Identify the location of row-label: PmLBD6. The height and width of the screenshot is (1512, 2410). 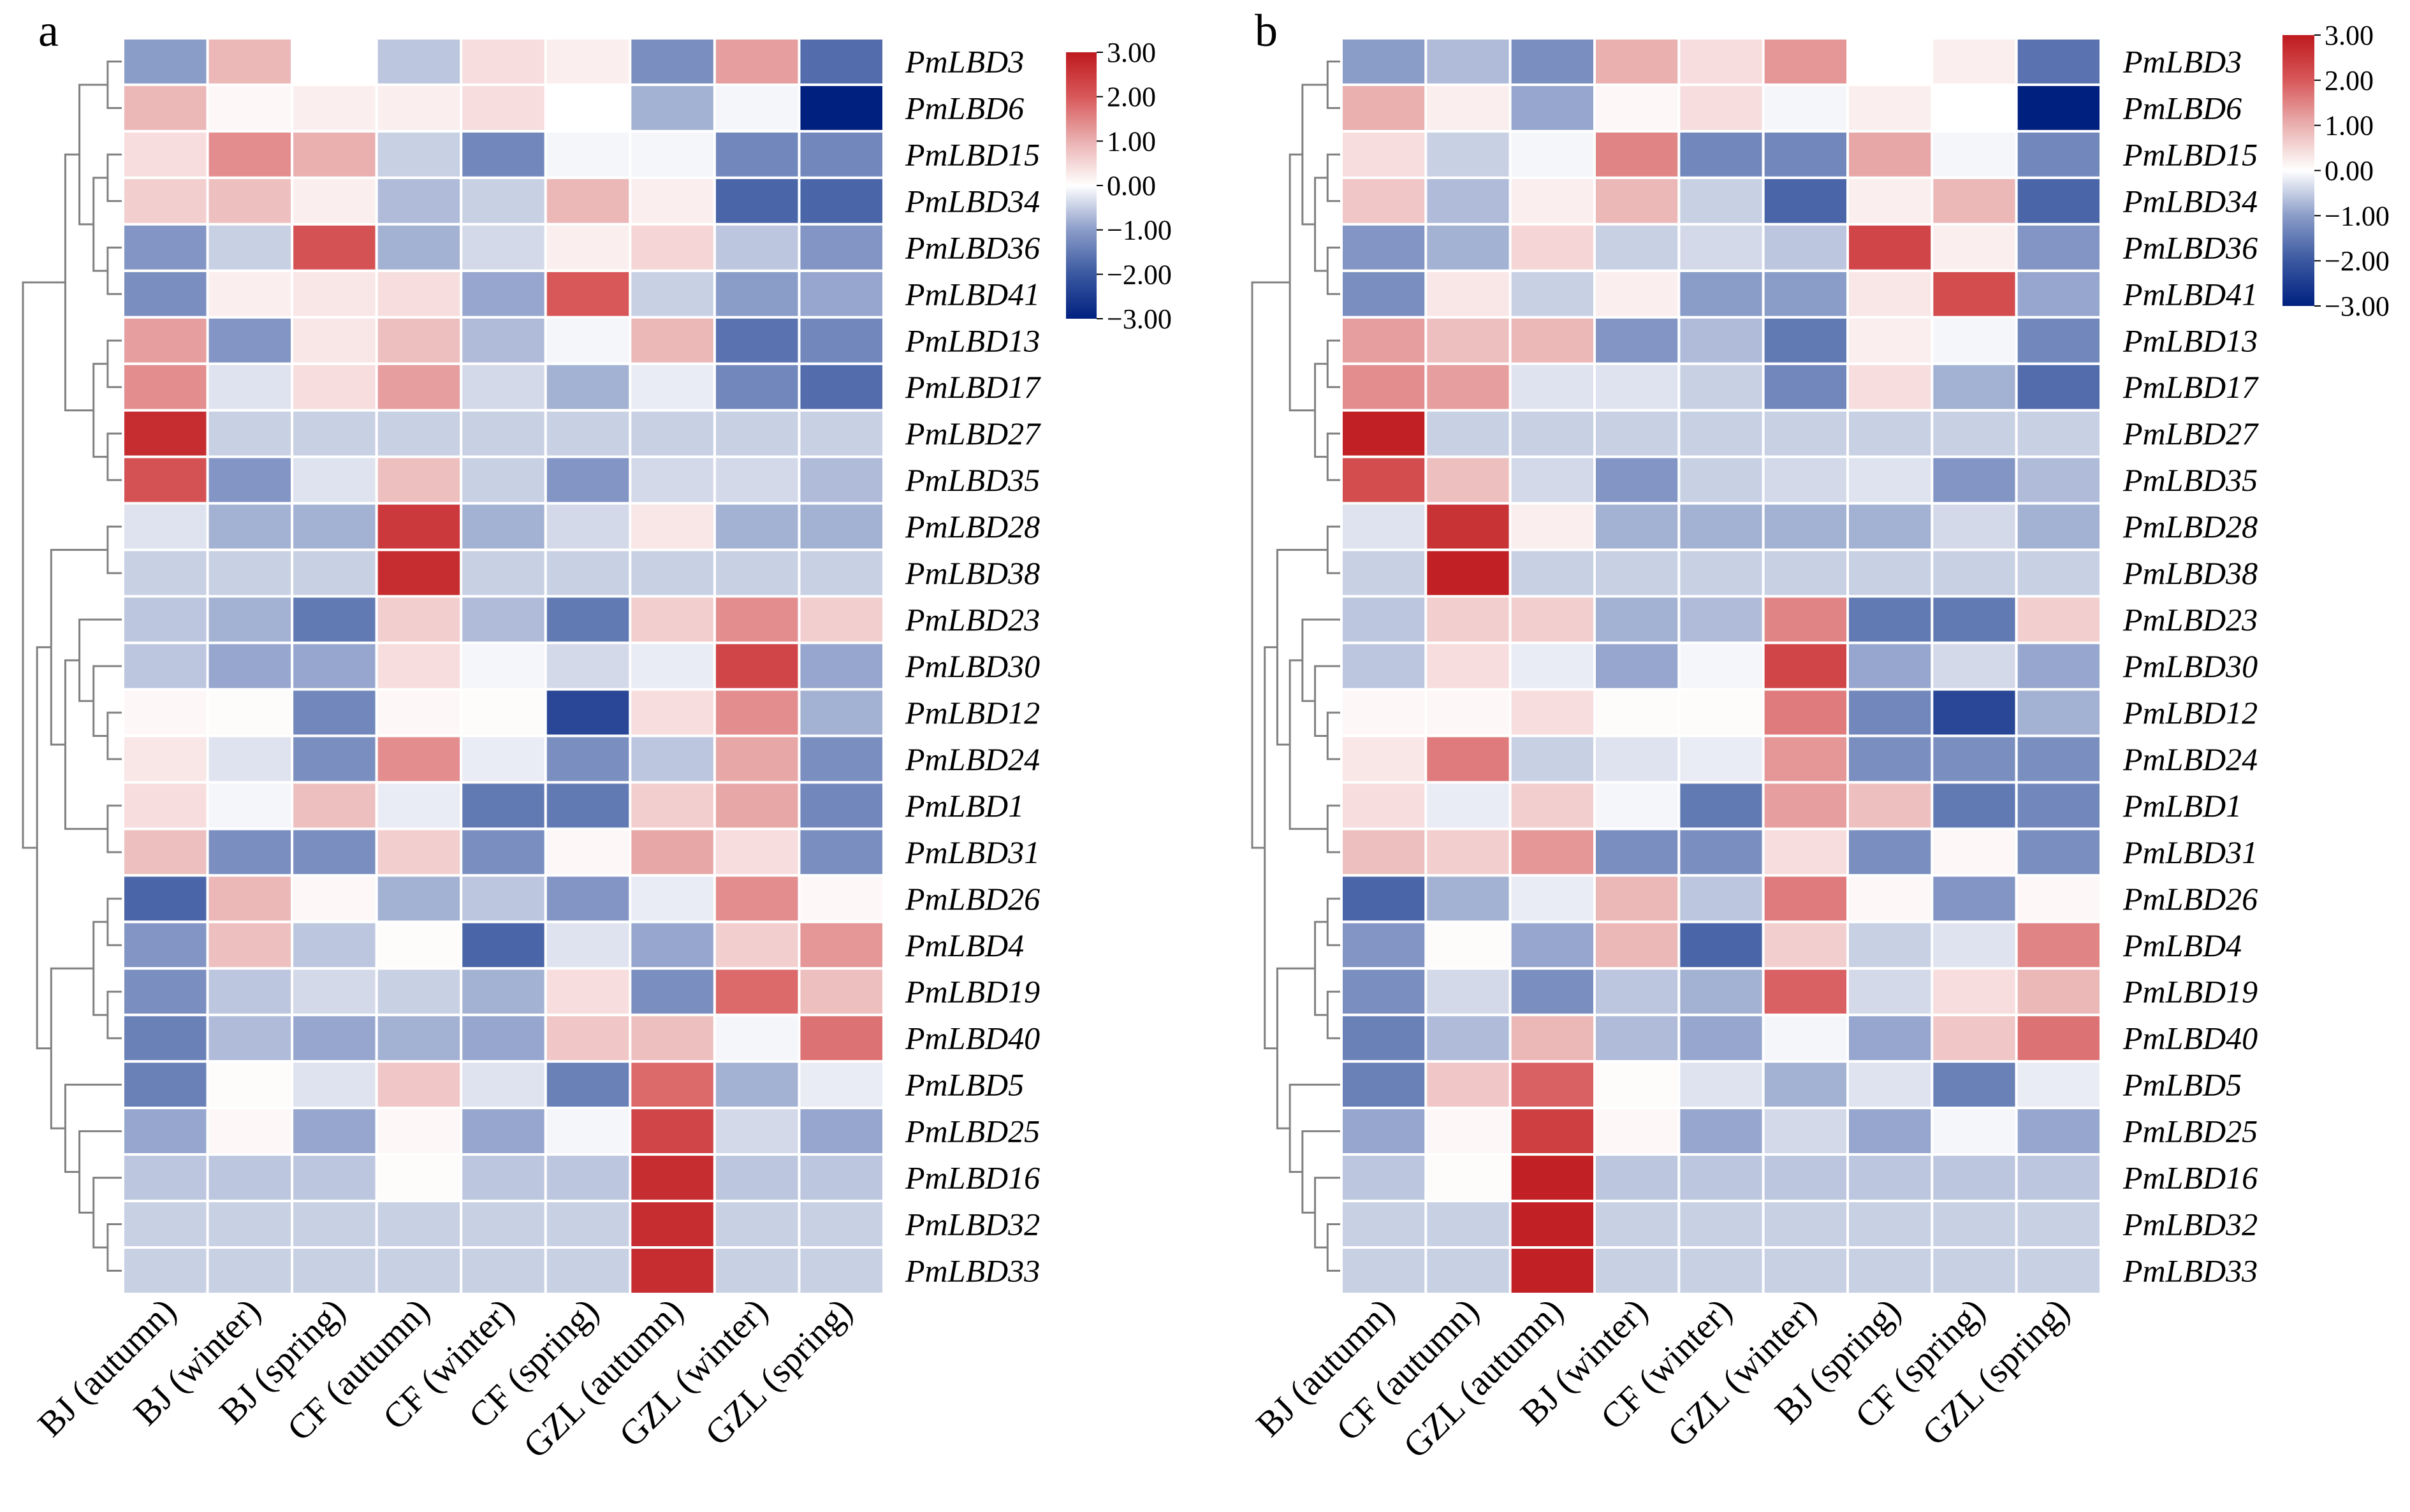
(2182, 108).